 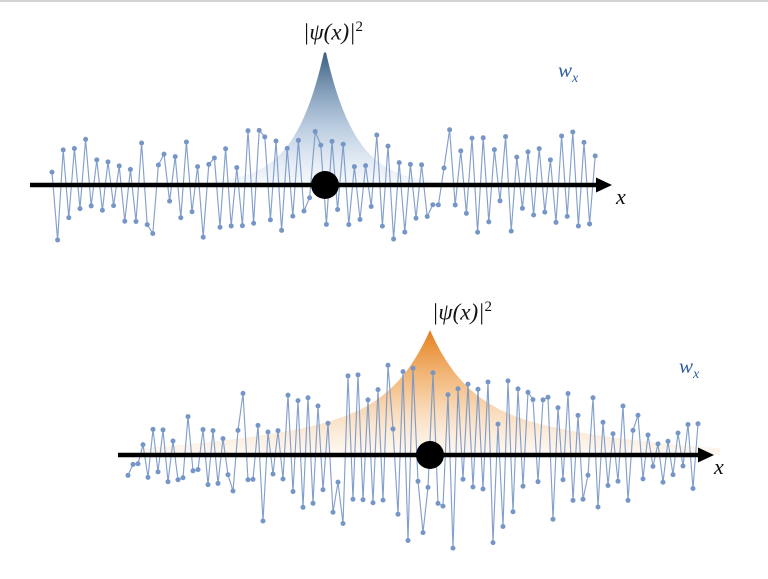 What do you see at coordinates (325, 185) in the screenshot?
I see `particle-dot-top` at bounding box center [325, 185].